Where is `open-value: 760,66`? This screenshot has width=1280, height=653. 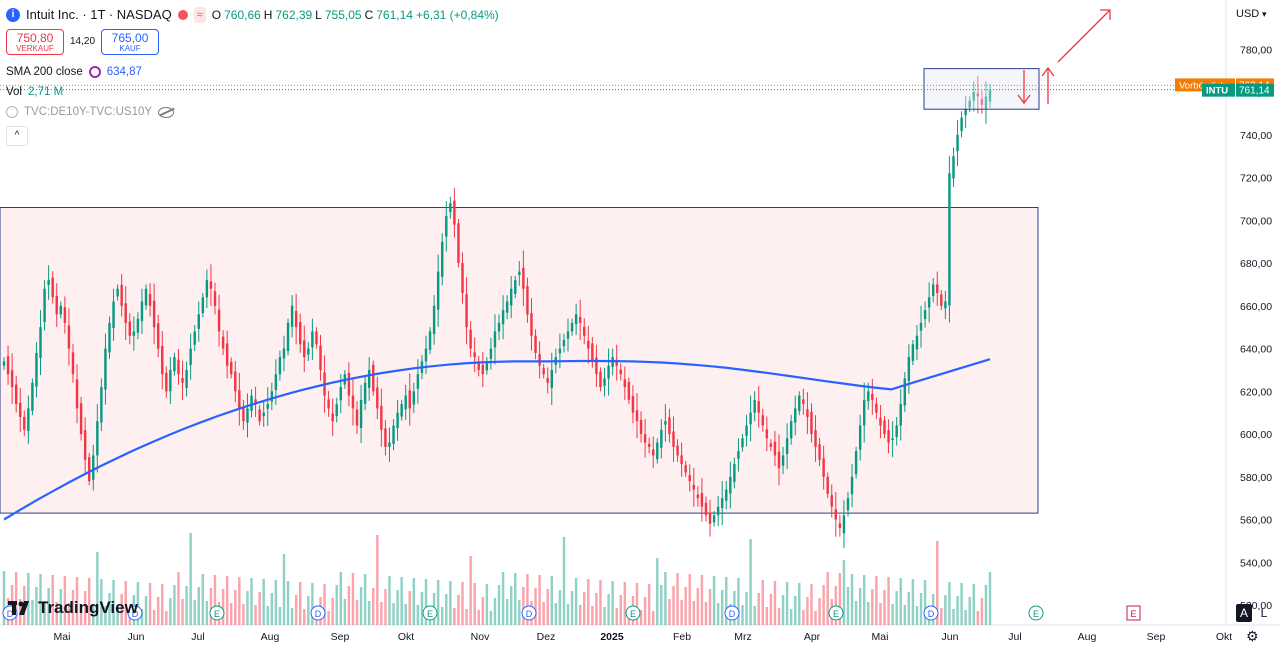 open-value: 760,66 is located at coordinates (242, 15).